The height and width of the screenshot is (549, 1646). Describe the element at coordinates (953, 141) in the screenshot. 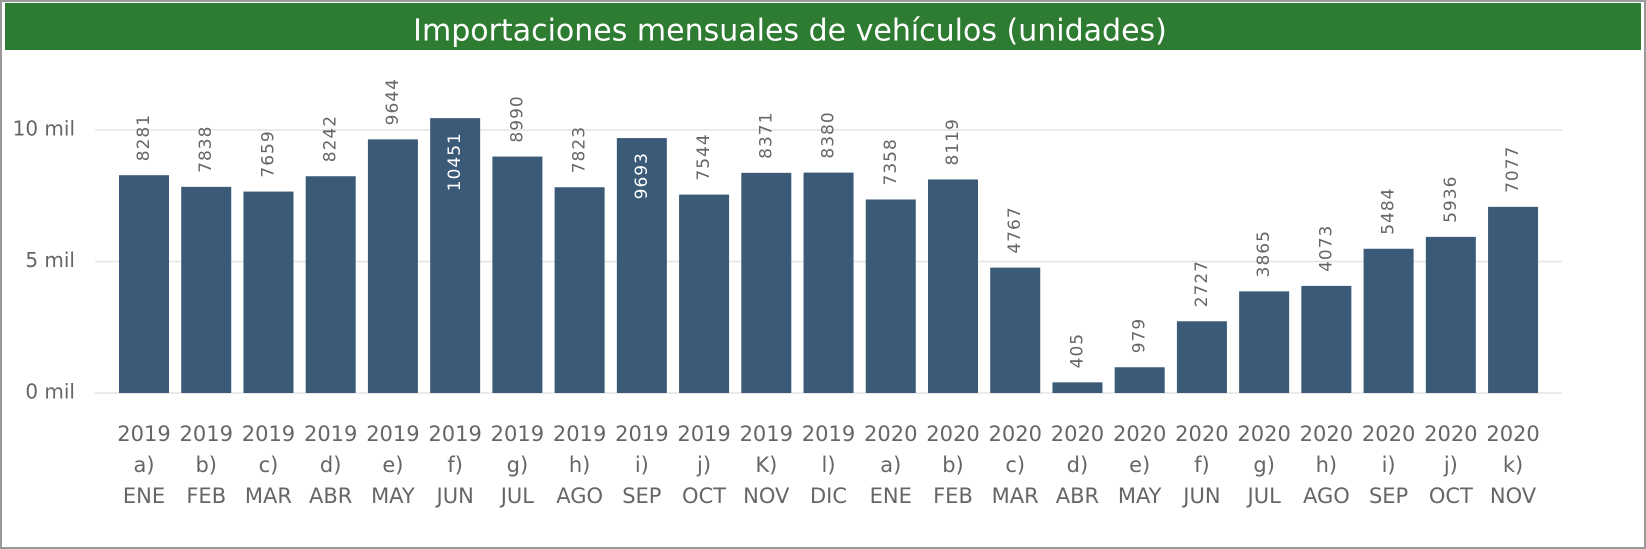

I see `data-label: 8119` at that location.